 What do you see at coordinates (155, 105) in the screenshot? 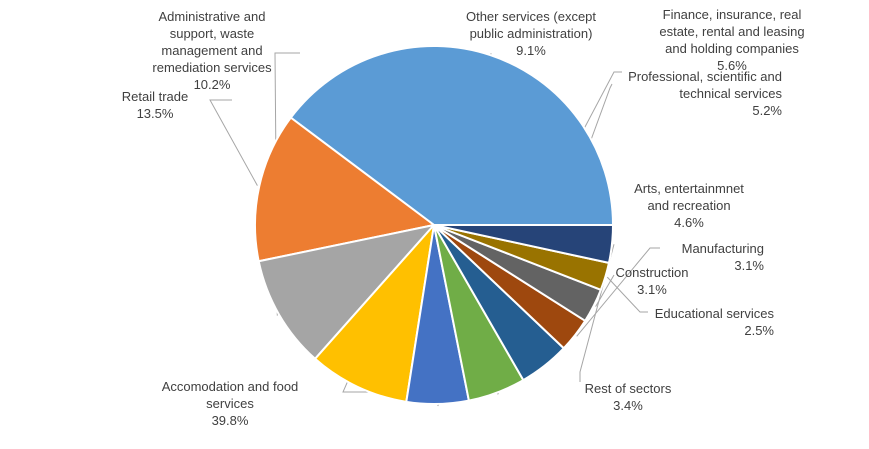
I see `label-retail-trade: Retail trade 13.5%` at bounding box center [155, 105].